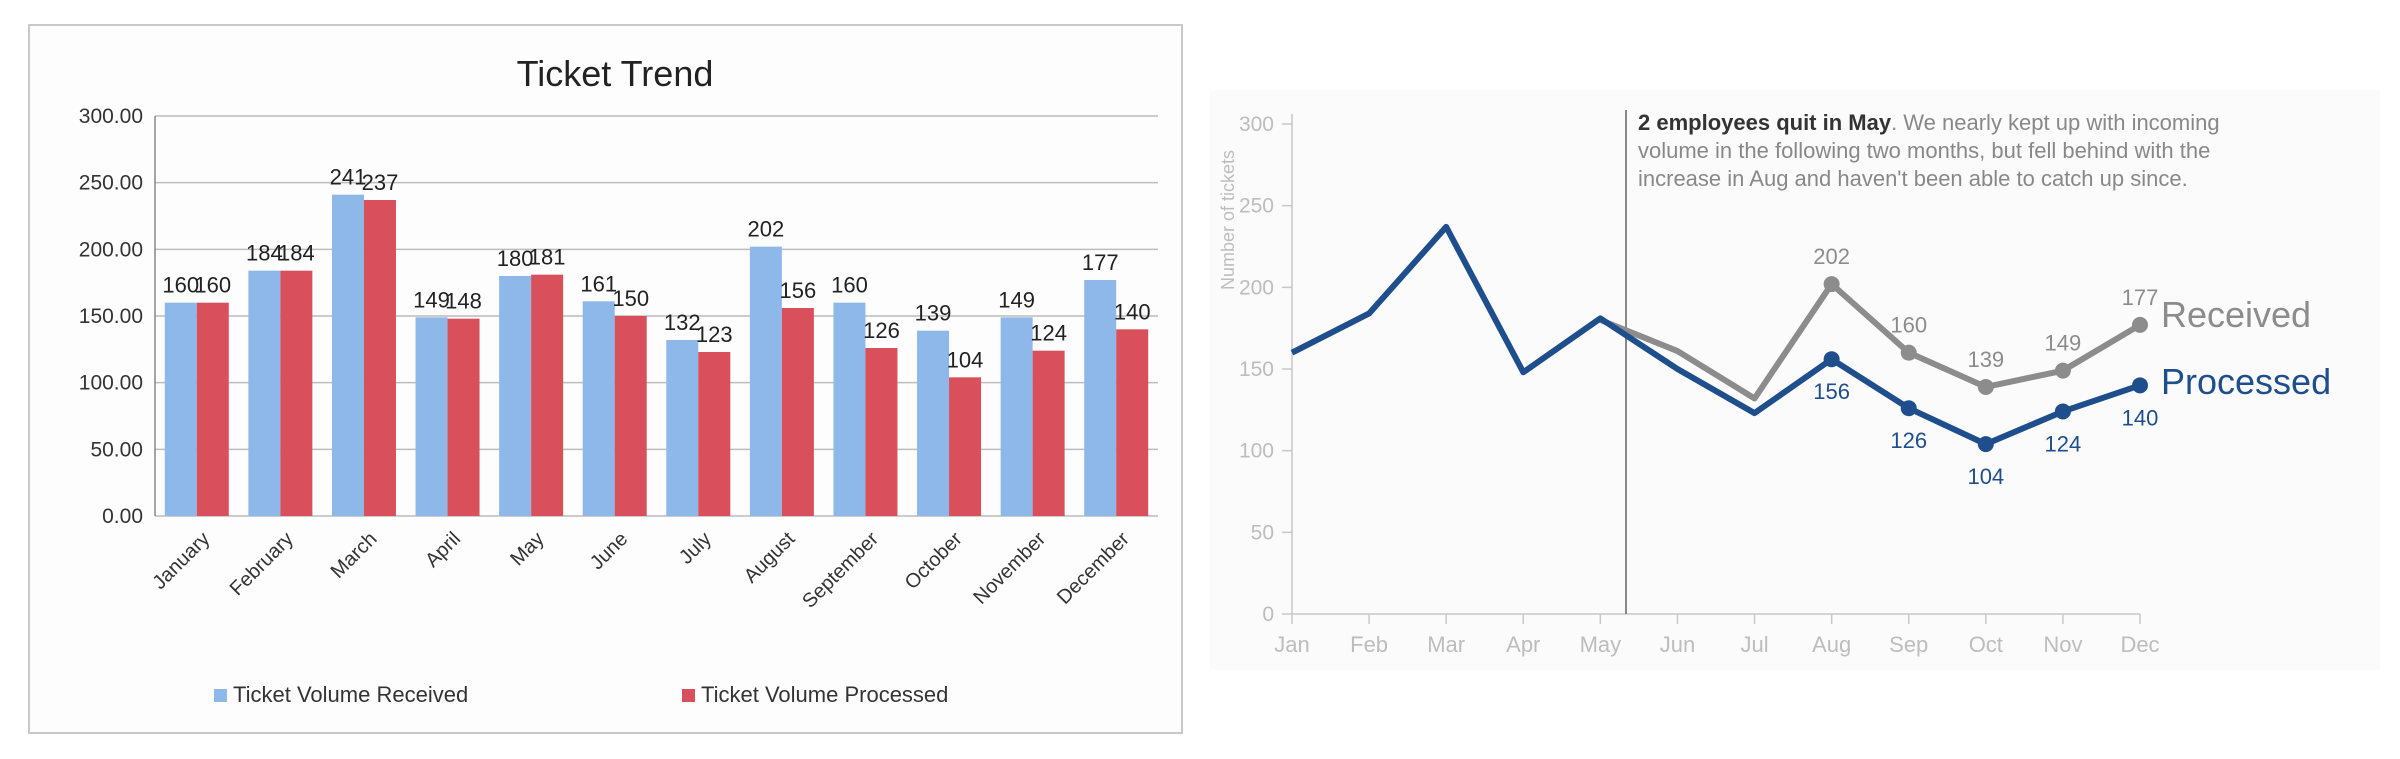 This screenshot has height=759, width=2400. Describe the element at coordinates (1256, 369) in the screenshot. I see `y-tick-label: 150` at that location.